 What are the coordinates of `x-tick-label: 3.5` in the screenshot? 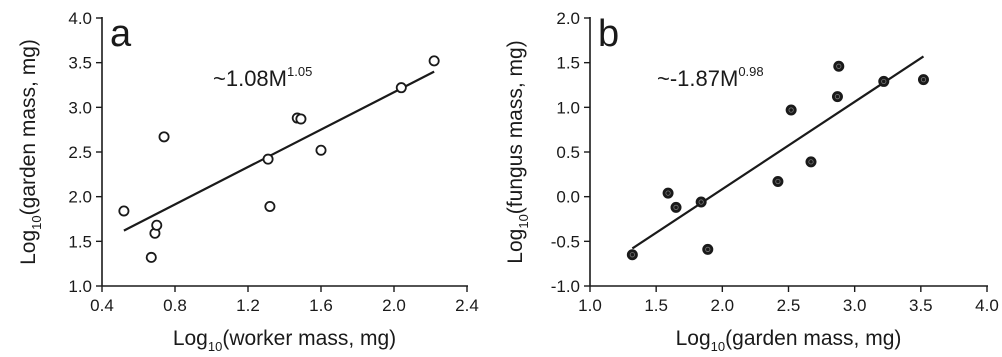 It's located at (921, 305).